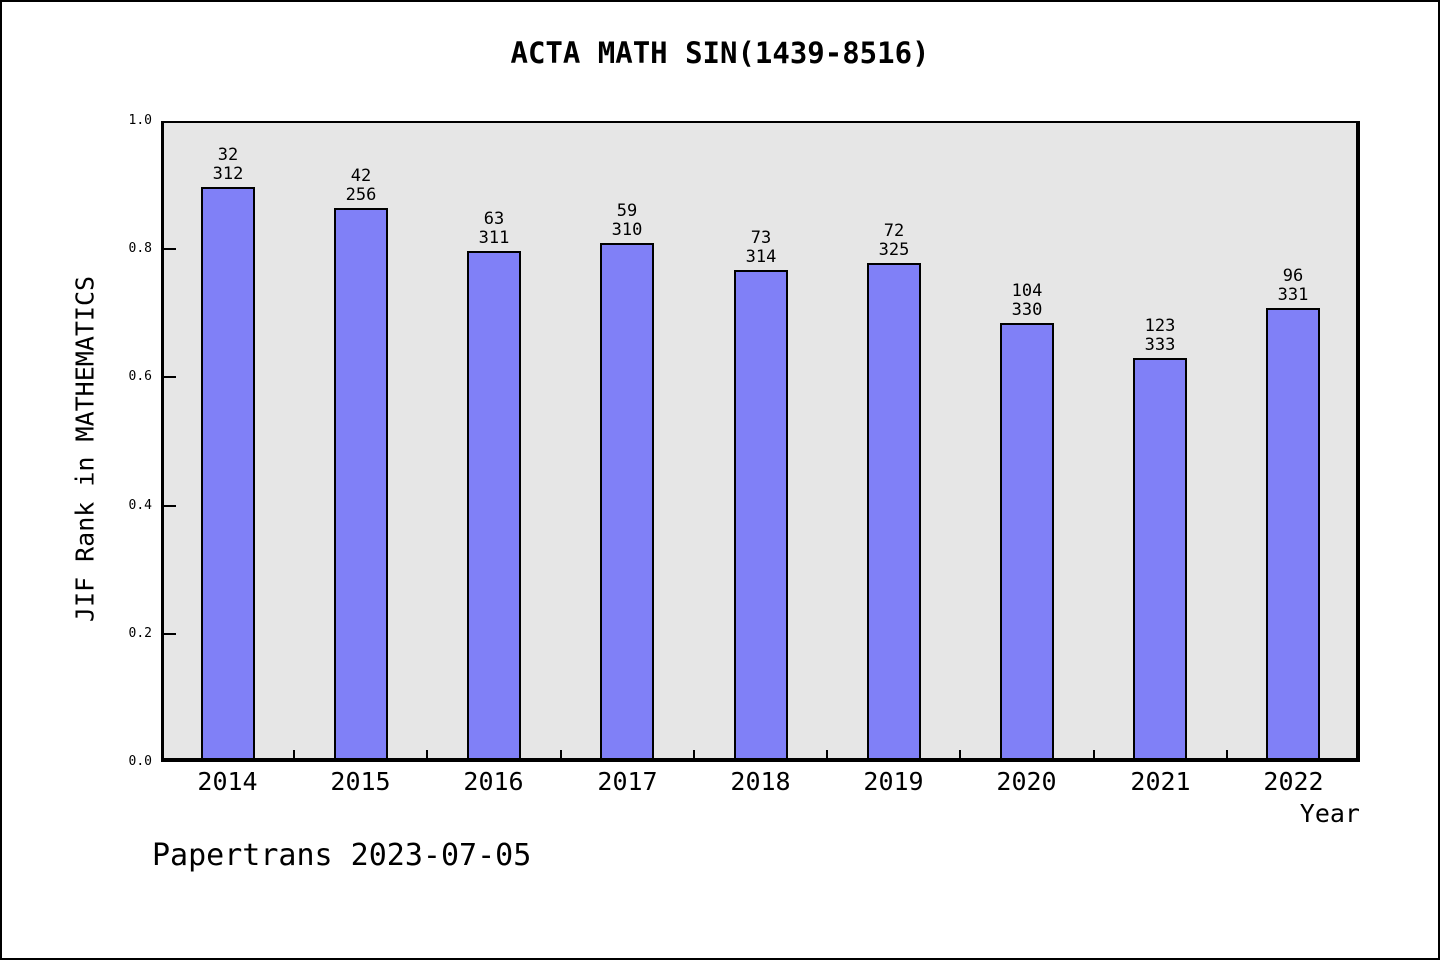  I want to click on bar-value-label: 73 314, so click(761, 248).